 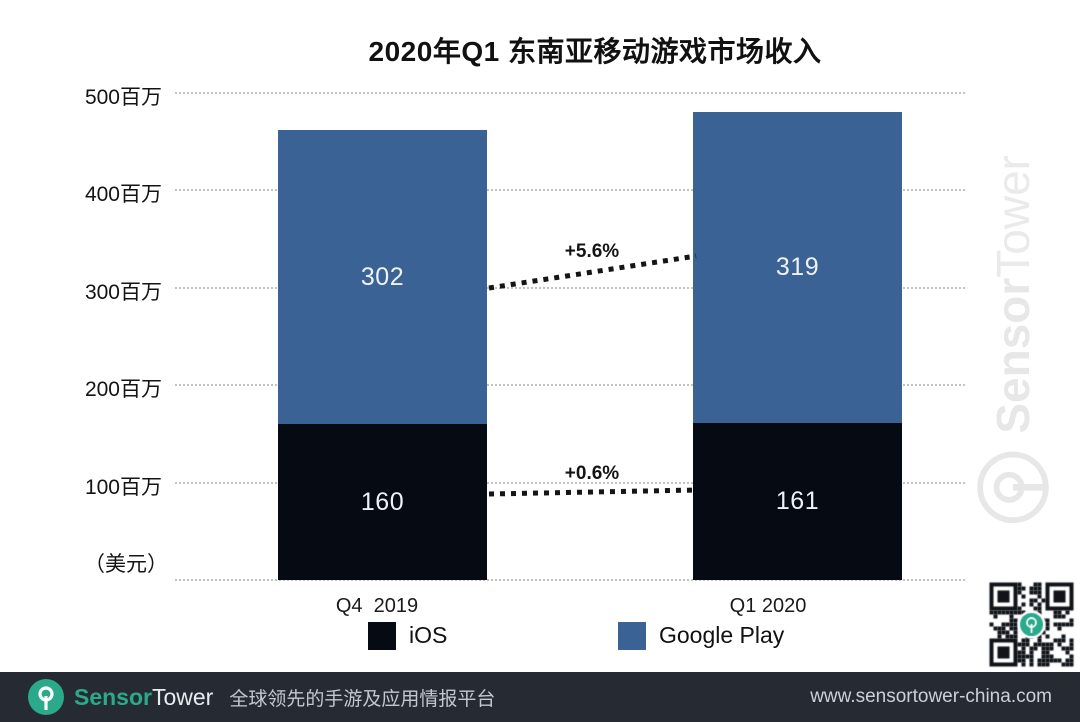 I want to click on bar-segment-google-play-q1-2020: 319, so click(x=797, y=268).